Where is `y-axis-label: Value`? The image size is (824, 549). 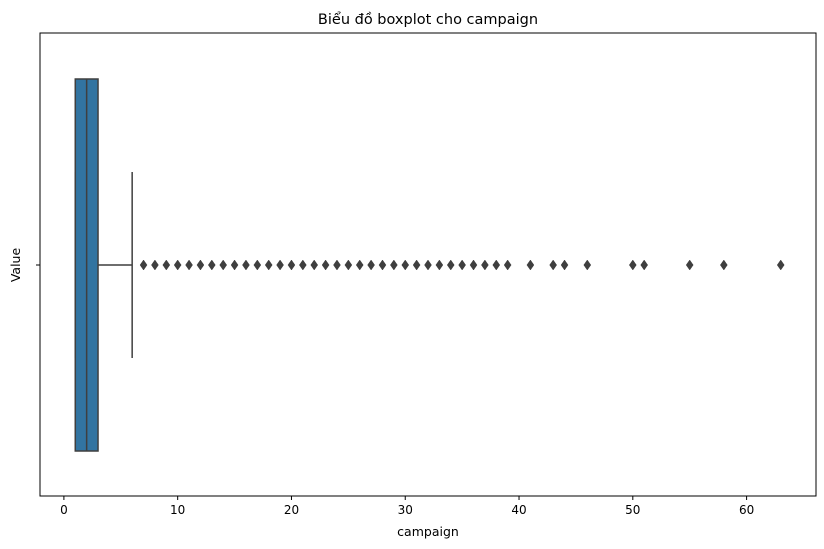 y-axis-label: Value is located at coordinates (15, 265).